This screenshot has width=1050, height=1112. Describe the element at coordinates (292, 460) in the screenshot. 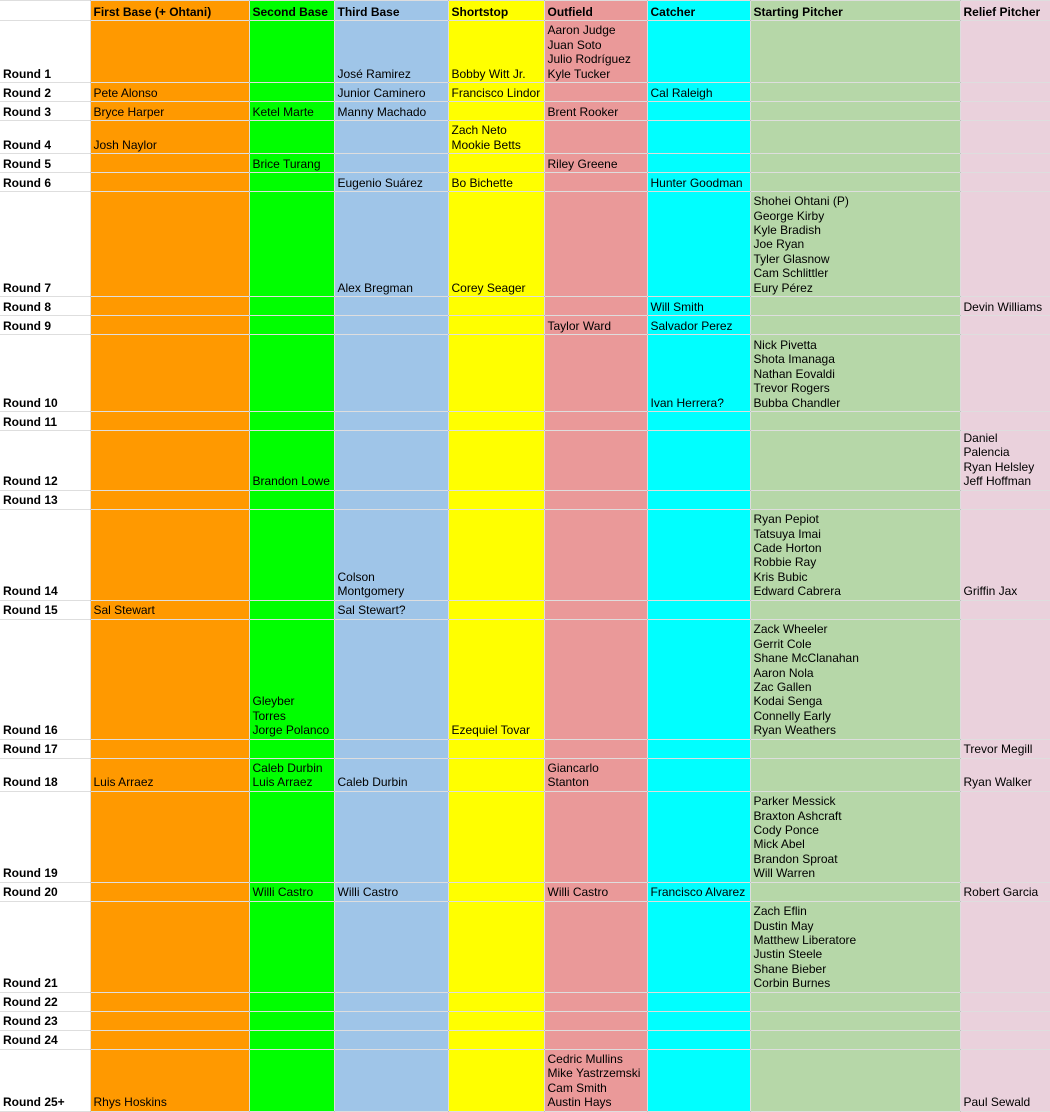

I see `cell-second-base: Brandon Lowe` at that location.